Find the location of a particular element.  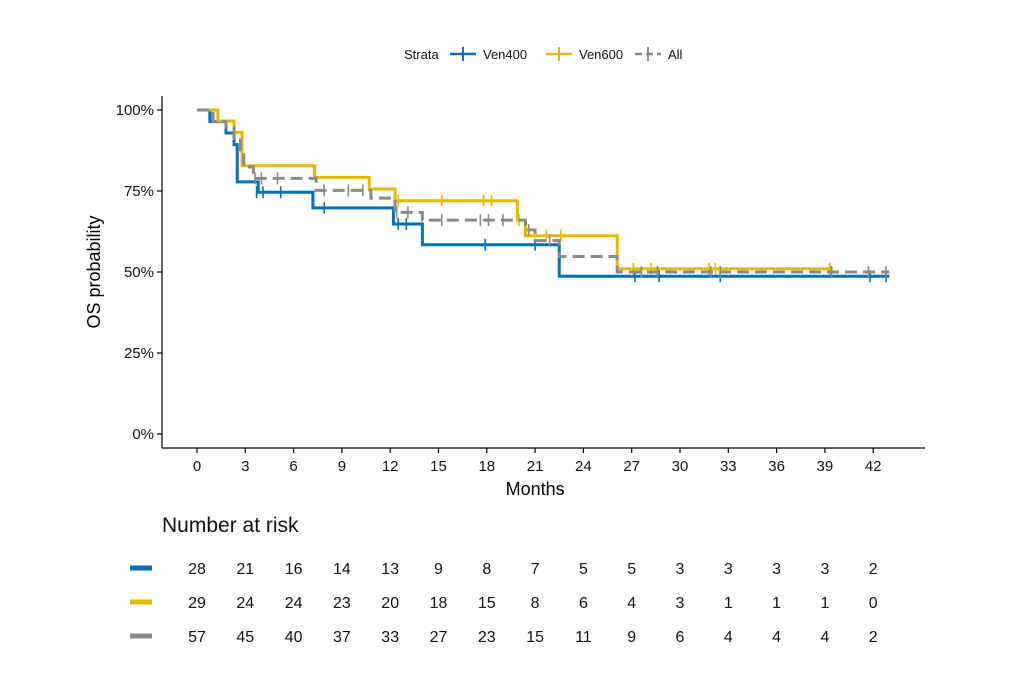

risk-table-title: Number at risk is located at coordinates (230, 525).